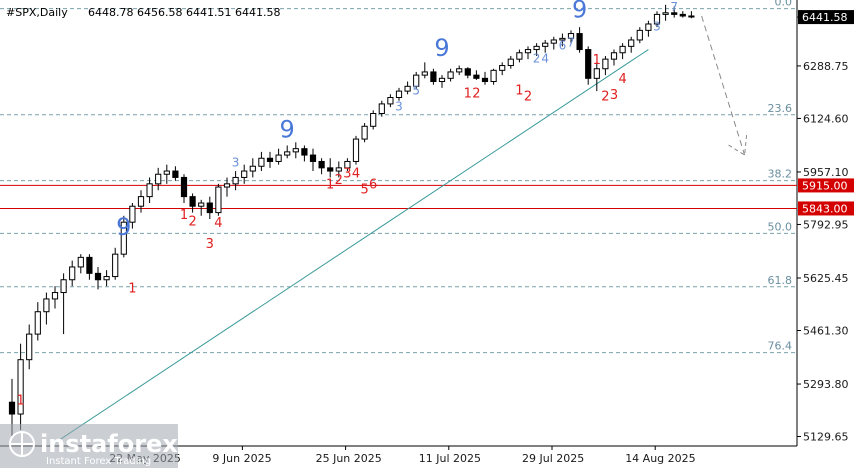 The image size is (860, 468). Describe the element at coordinates (826, 437) in the screenshot. I see `price-label-8: 5129.65` at that location.